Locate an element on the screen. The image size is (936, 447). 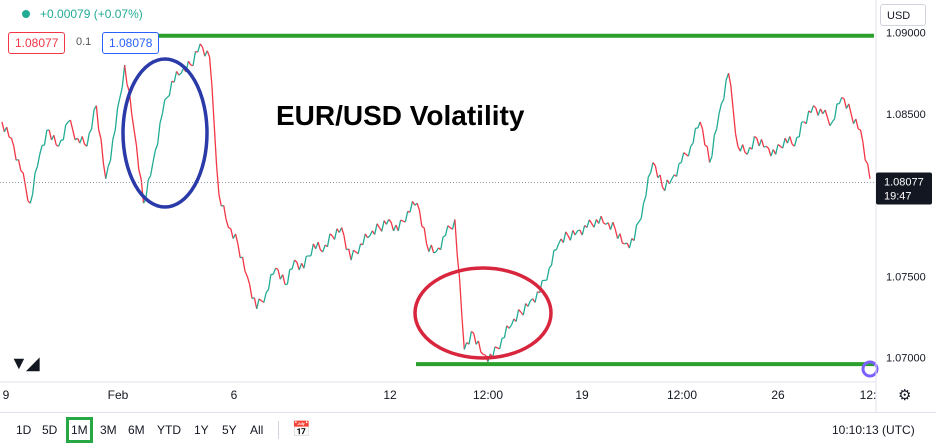
tradingview-logo: ▼◢ is located at coordinates (24, 363).